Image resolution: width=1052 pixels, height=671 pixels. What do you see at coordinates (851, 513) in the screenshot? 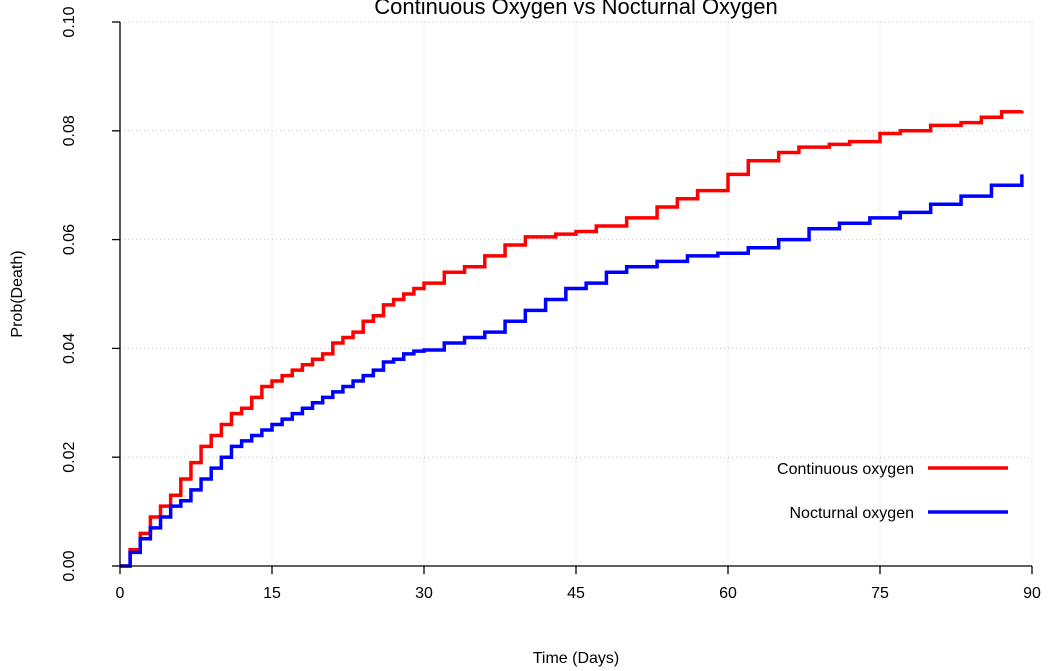
I see `legend-label-nocturnal-oxygen: Nocturnal oxygen` at bounding box center [851, 513].